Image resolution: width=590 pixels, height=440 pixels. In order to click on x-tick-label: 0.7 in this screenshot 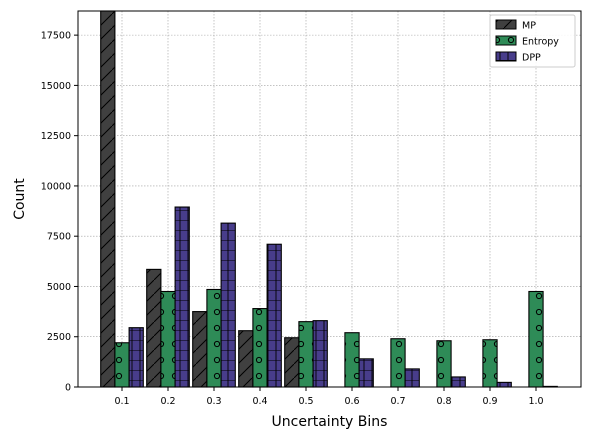, I will do `click(397, 401)`.